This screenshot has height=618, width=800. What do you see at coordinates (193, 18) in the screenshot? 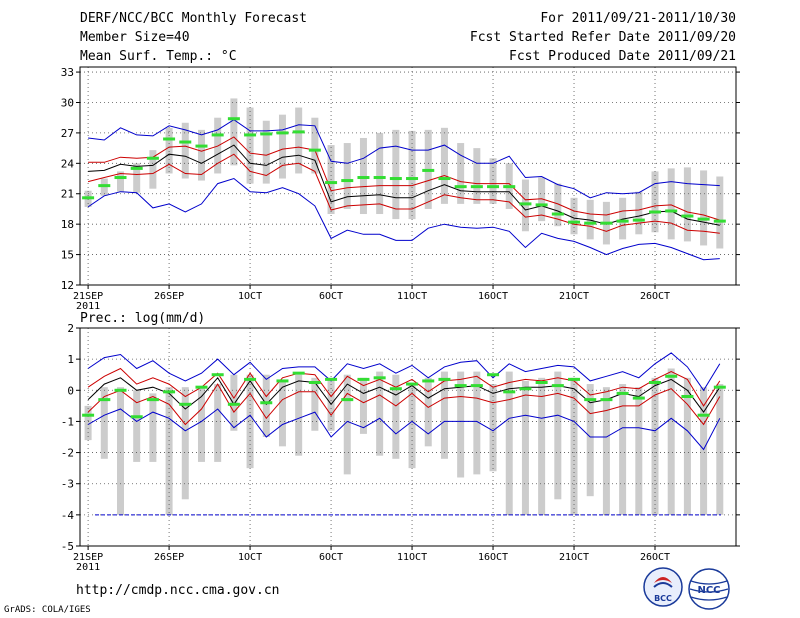
I see `chart-title: DERF/NCC/BCC Monthly Forecast` at bounding box center [193, 18].